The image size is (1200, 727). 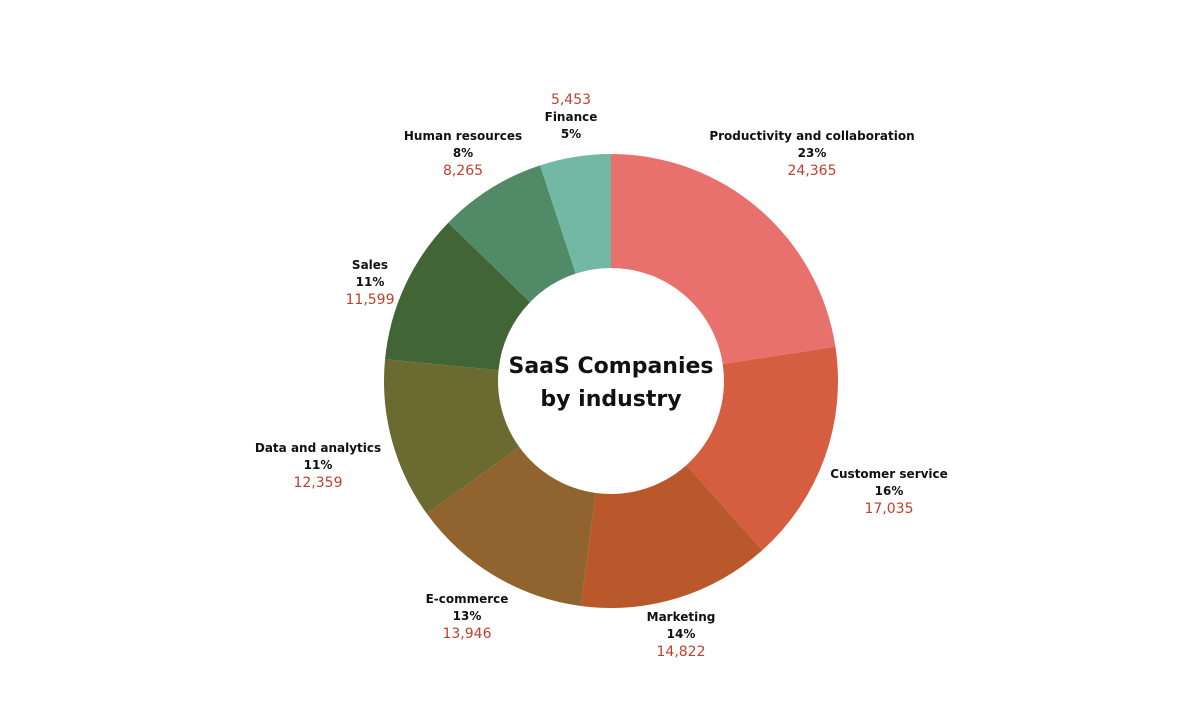 What do you see at coordinates (681, 617) in the screenshot?
I see `label-marketing-name: Marketing` at bounding box center [681, 617].